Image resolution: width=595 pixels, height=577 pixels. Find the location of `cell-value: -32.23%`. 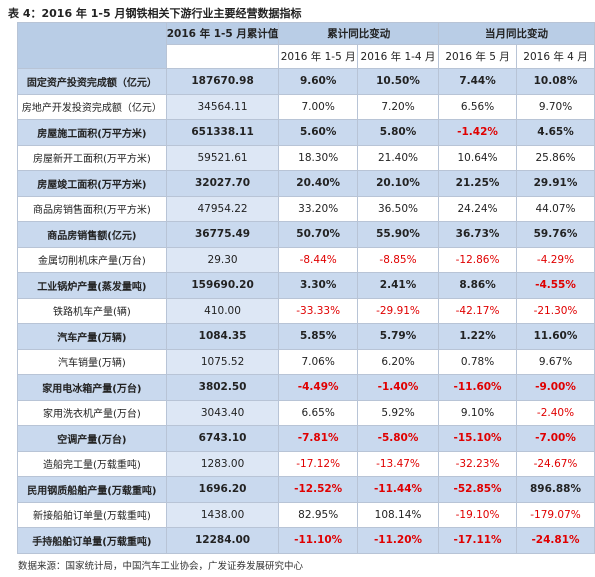

cell-value: -32.23% is located at coordinates (477, 463).